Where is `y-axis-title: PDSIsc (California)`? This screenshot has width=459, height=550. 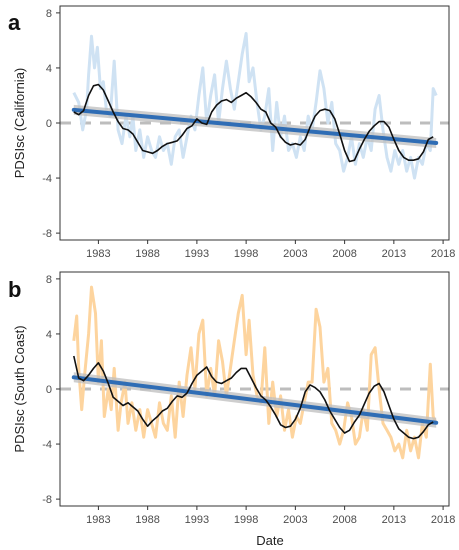
y-axis-title: PDSIsc (California) is located at coordinates (19, 123).